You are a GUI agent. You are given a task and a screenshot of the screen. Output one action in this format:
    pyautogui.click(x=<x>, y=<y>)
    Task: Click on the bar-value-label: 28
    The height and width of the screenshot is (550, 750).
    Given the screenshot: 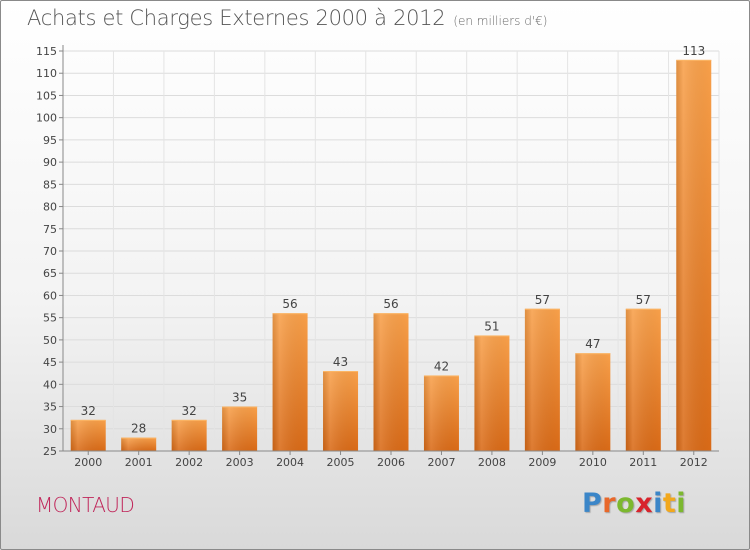 What is the action you would take?
    pyautogui.click(x=138, y=429)
    